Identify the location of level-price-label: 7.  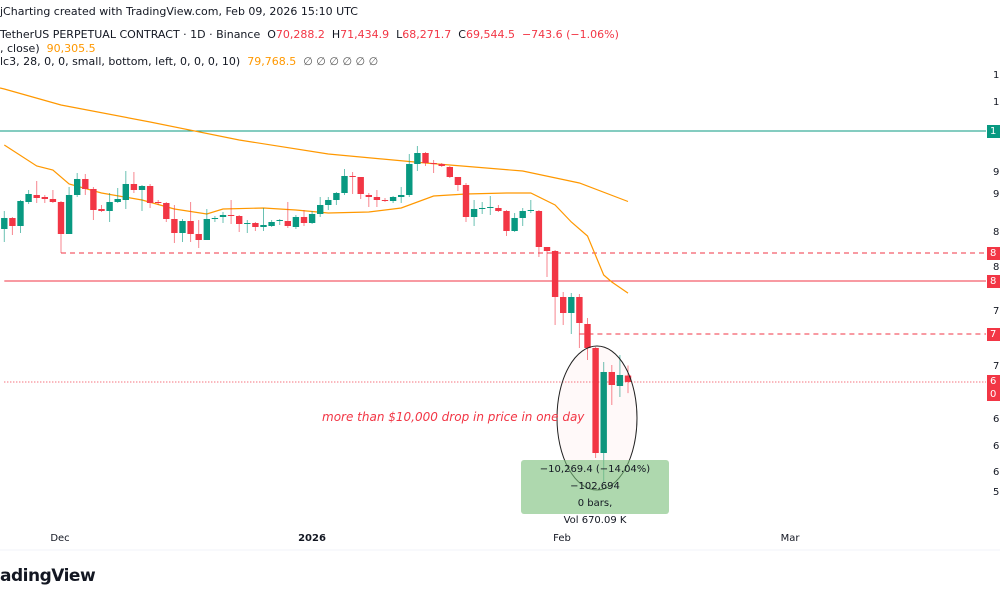
(993, 334).